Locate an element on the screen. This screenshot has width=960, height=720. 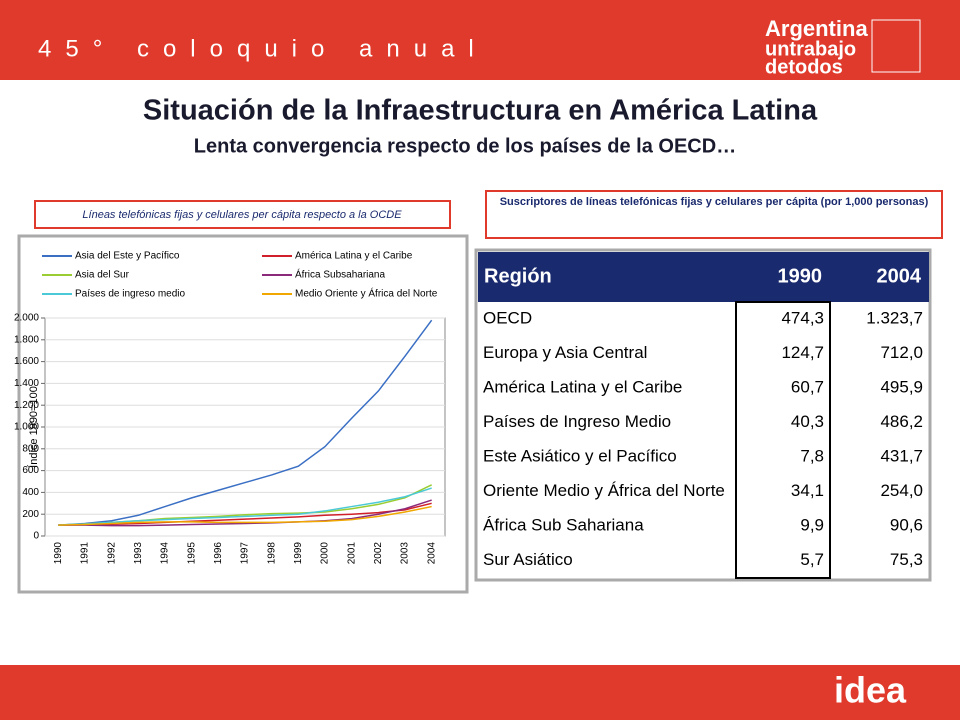
table-cell: Este Asiático y el Pacífico is located at coordinates (580, 456).